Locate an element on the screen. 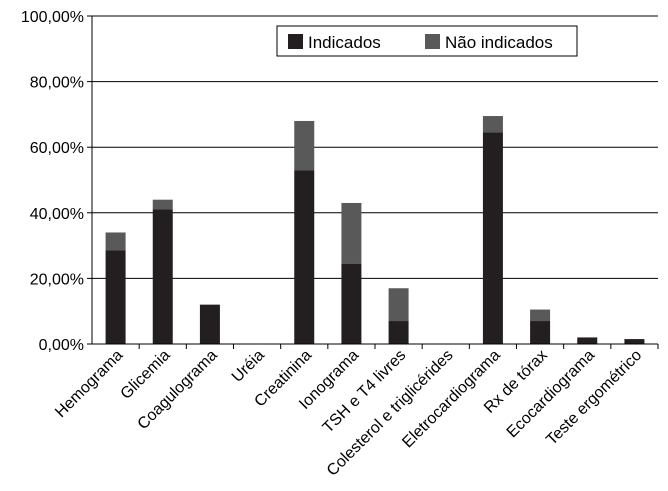 This screenshot has width=668, height=491. x-tick-label: Uréia is located at coordinates (248, 366).